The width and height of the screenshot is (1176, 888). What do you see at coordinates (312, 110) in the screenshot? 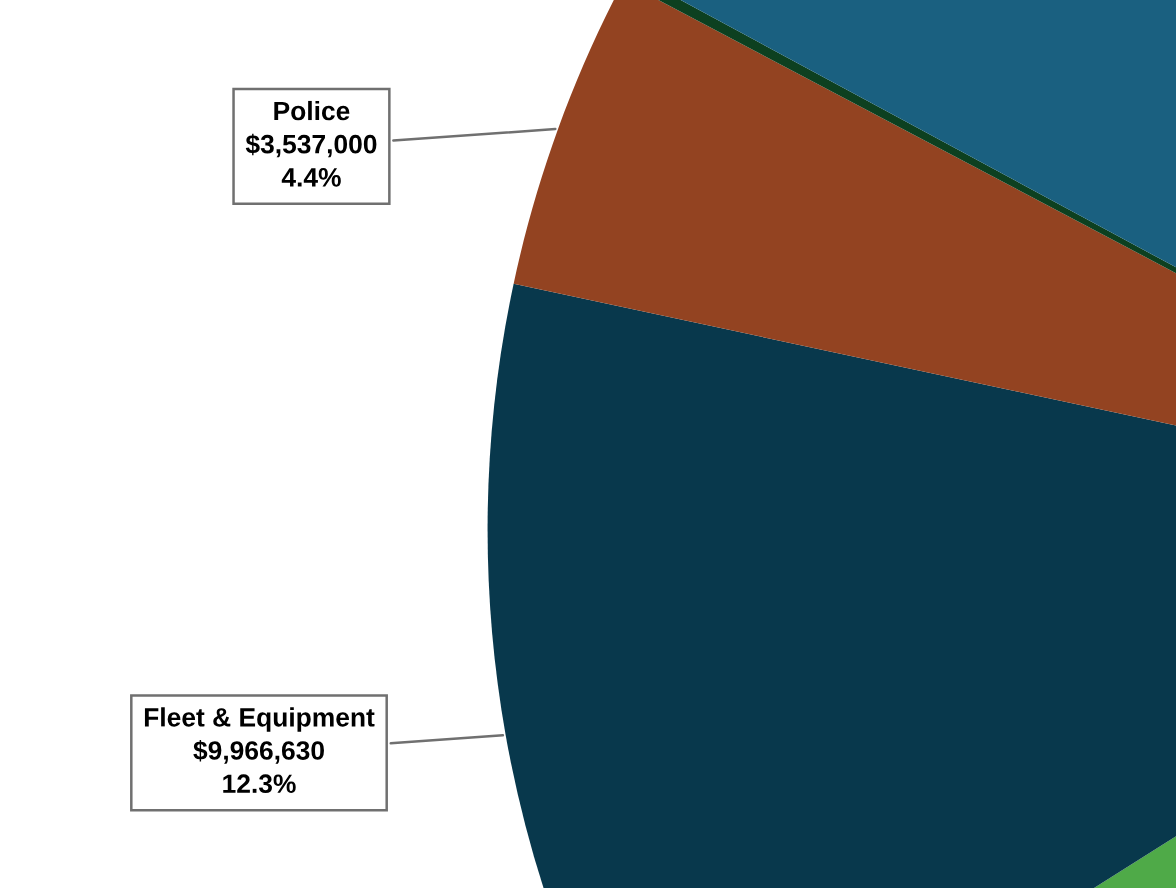
I see `slice-label: Police` at bounding box center [312, 110].